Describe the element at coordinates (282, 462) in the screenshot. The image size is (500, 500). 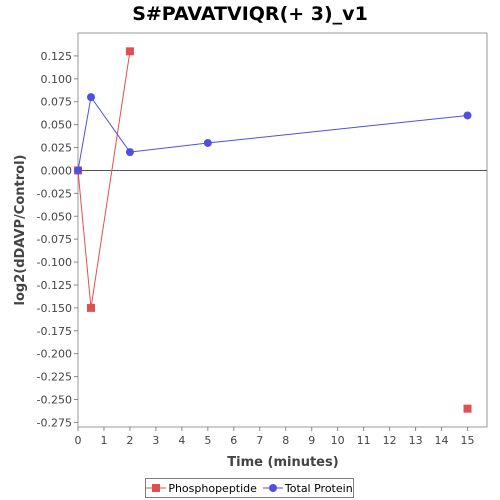
I see `x-axis-label: Time (minutes)` at that location.